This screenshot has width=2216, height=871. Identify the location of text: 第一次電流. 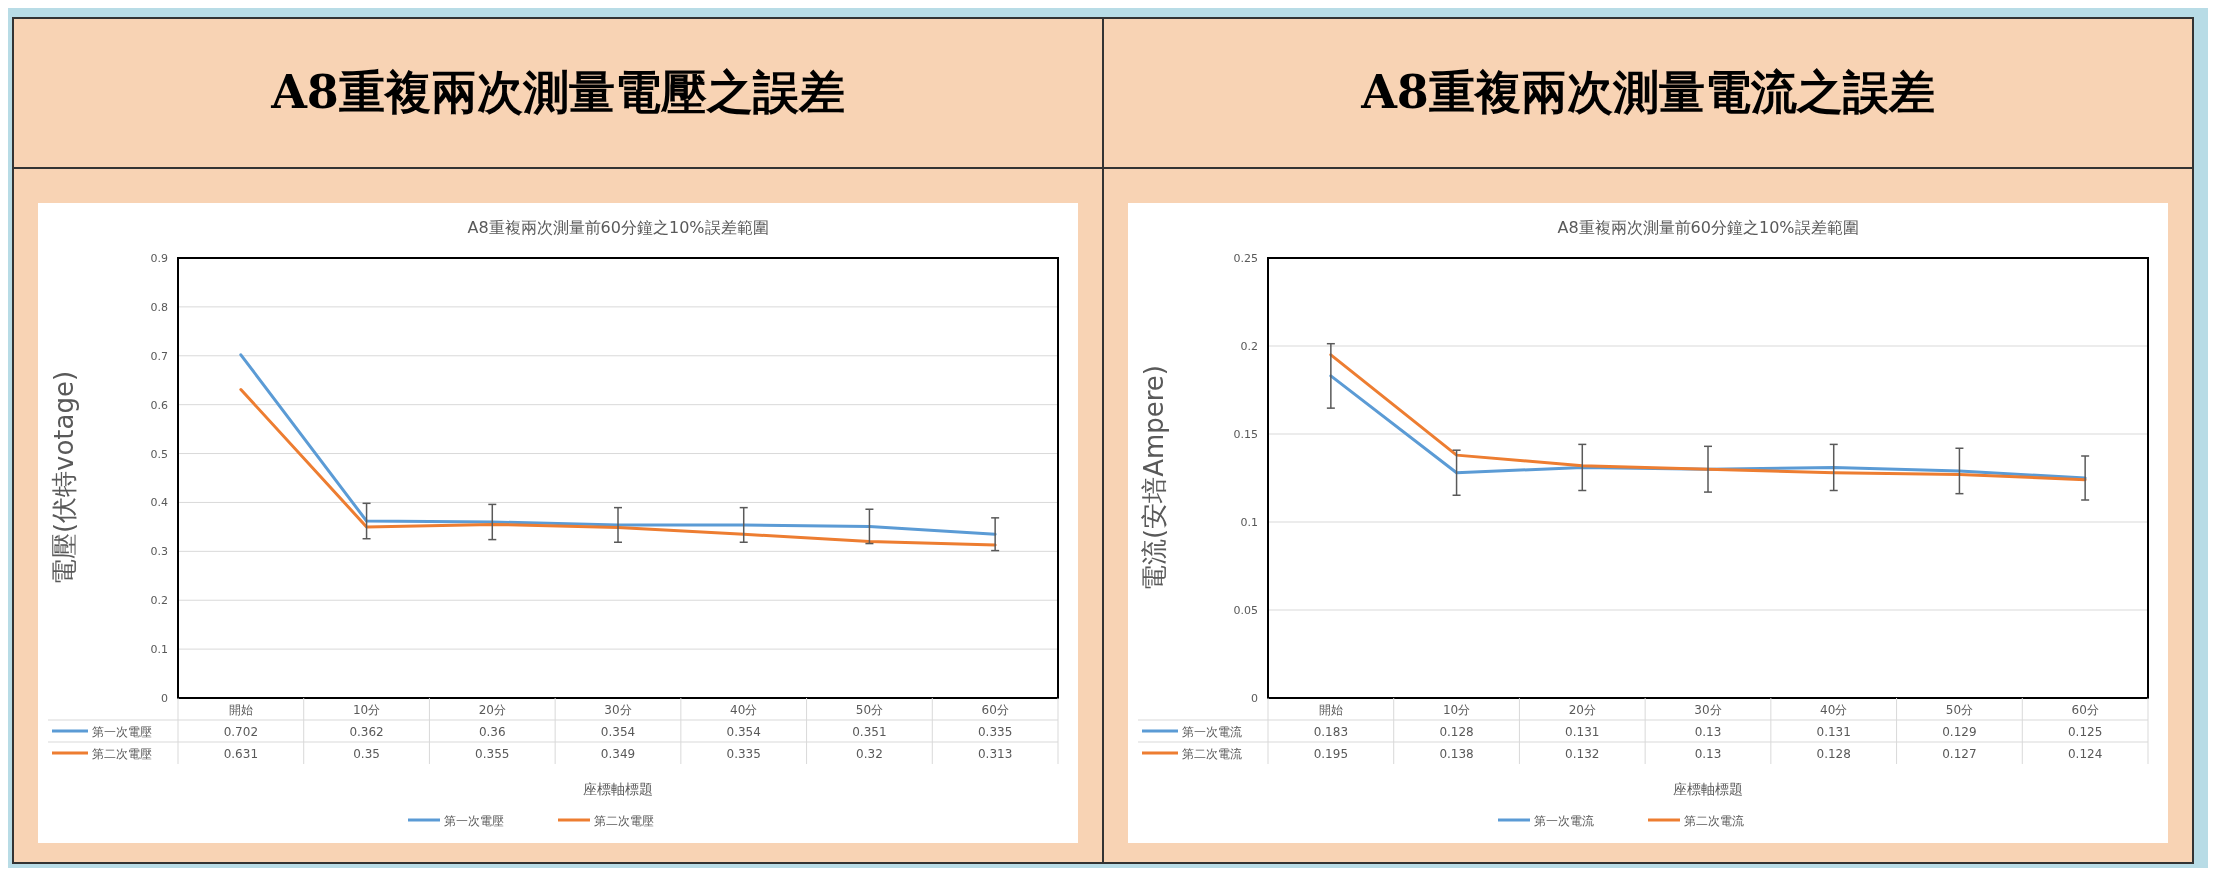
(1564, 821).